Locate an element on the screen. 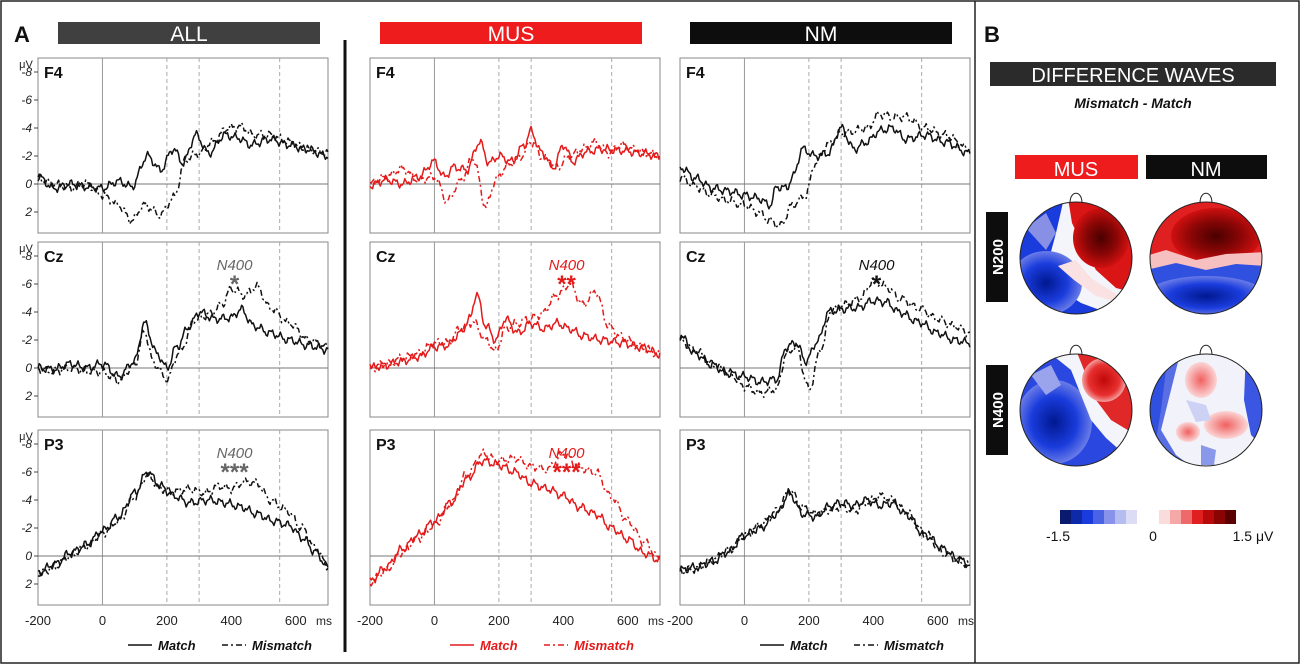  colorbar-tick-max: 1.5 μV is located at coordinates (1253, 536).